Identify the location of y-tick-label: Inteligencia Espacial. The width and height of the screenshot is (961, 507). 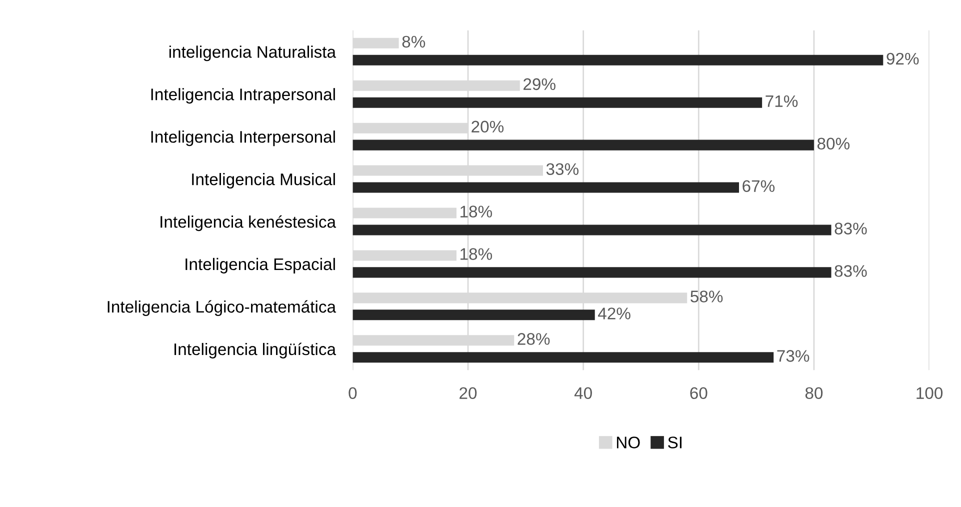
(260, 266).